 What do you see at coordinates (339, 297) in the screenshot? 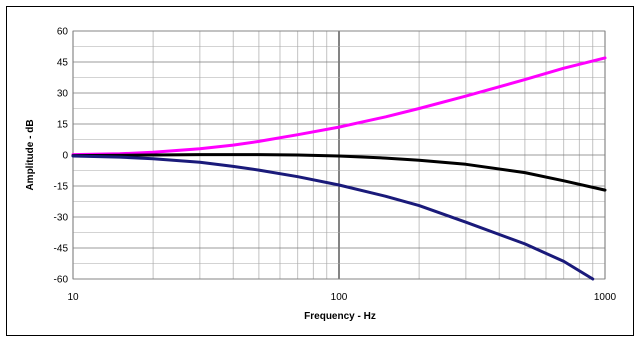
I see `x-tick-label: 100` at bounding box center [339, 297].